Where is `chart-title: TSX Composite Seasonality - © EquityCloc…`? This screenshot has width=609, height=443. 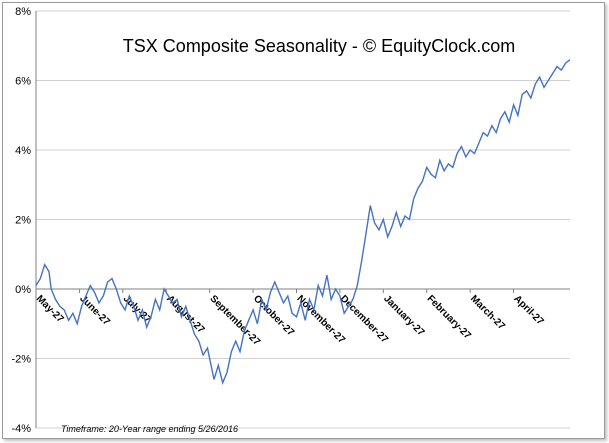 chart-title: TSX Composite Seasonality - © EquityCloc… is located at coordinates (319, 46).